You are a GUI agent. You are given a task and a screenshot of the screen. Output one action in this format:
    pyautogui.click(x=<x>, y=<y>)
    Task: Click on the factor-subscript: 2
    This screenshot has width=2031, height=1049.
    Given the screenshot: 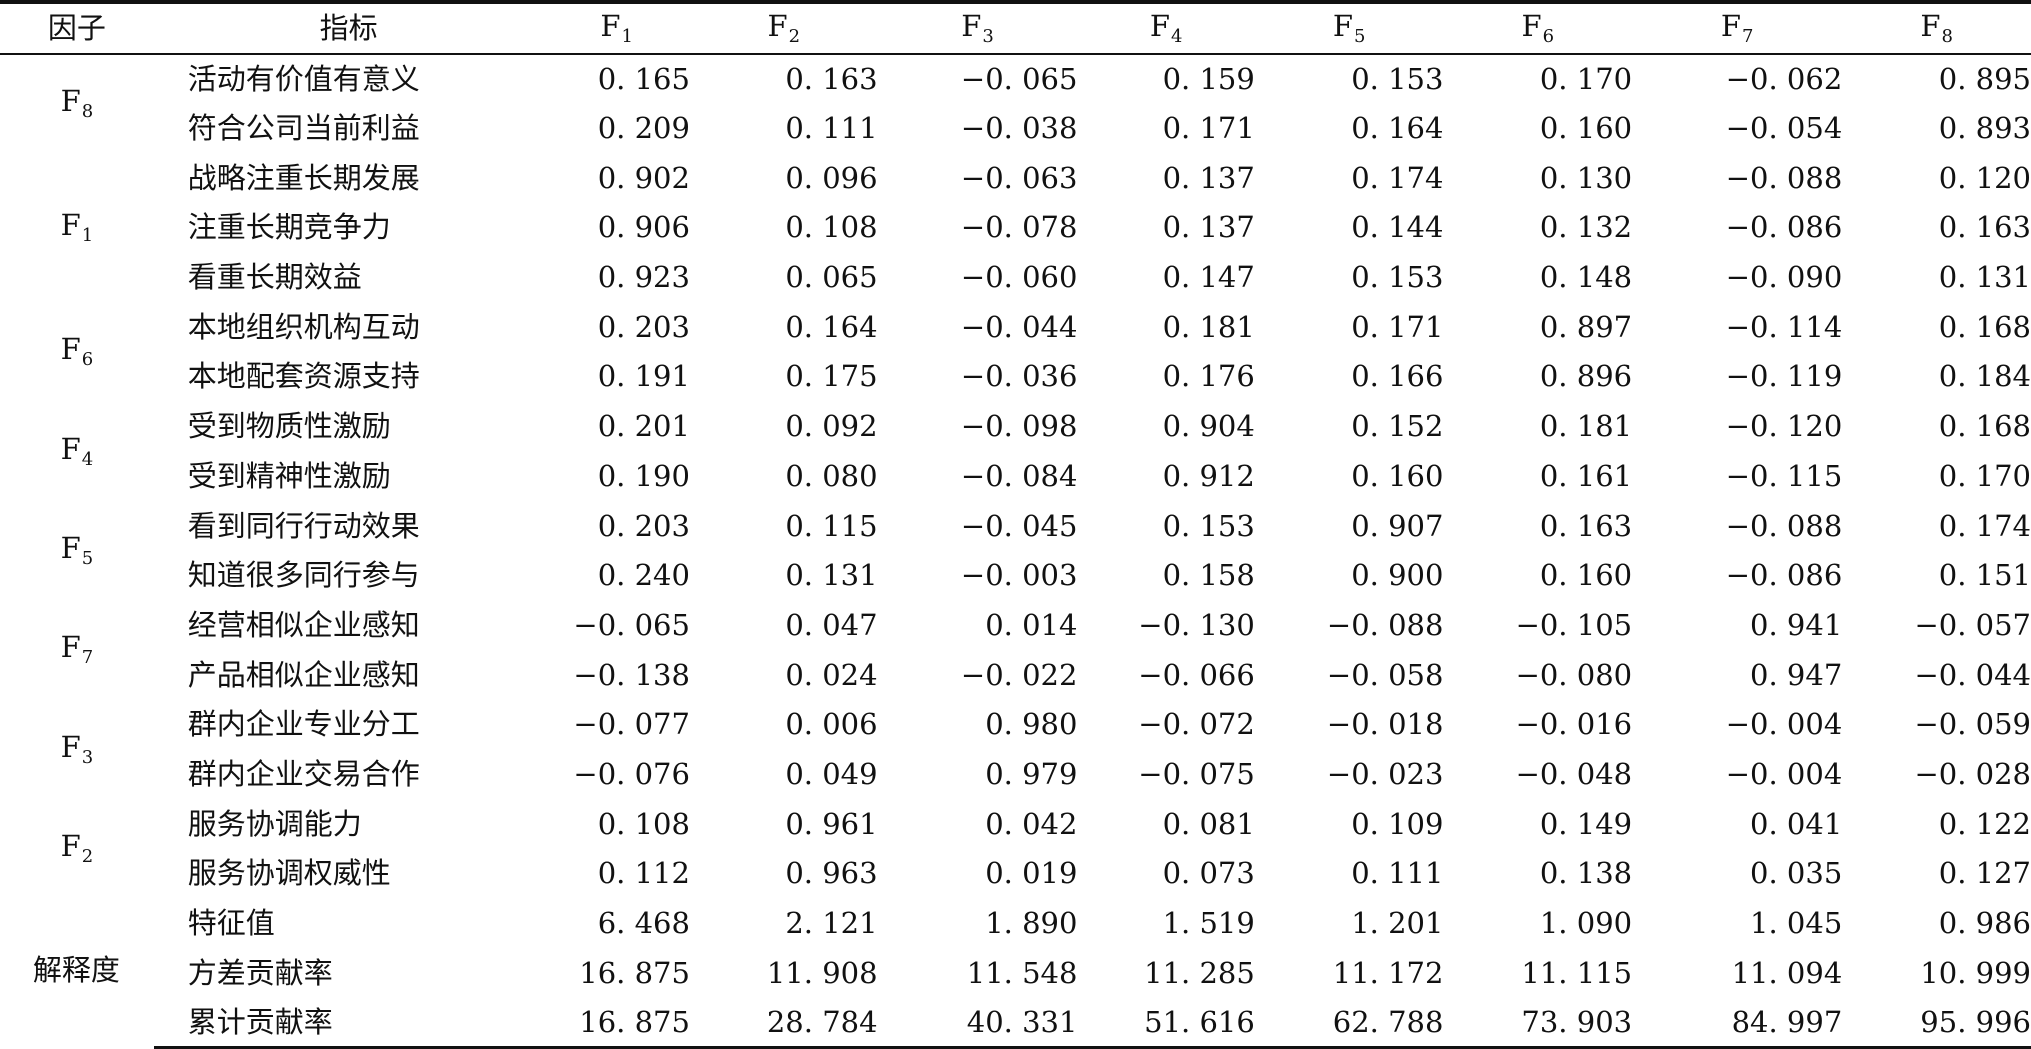 What is the action you would take?
    pyautogui.click(x=87, y=856)
    